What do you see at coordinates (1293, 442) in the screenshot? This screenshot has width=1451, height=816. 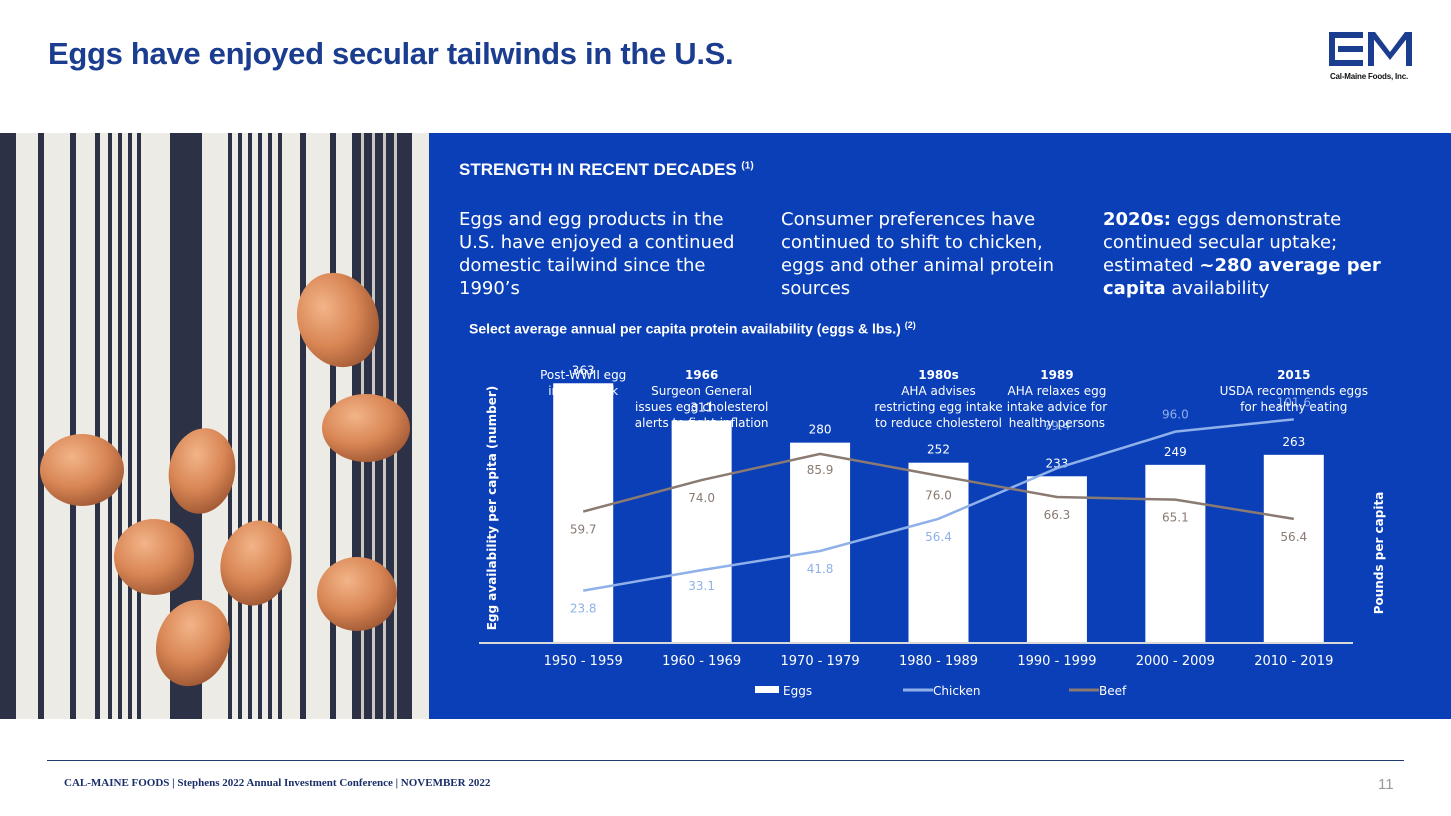 I see `eggs-data-label: 263` at bounding box center [1293, 442].